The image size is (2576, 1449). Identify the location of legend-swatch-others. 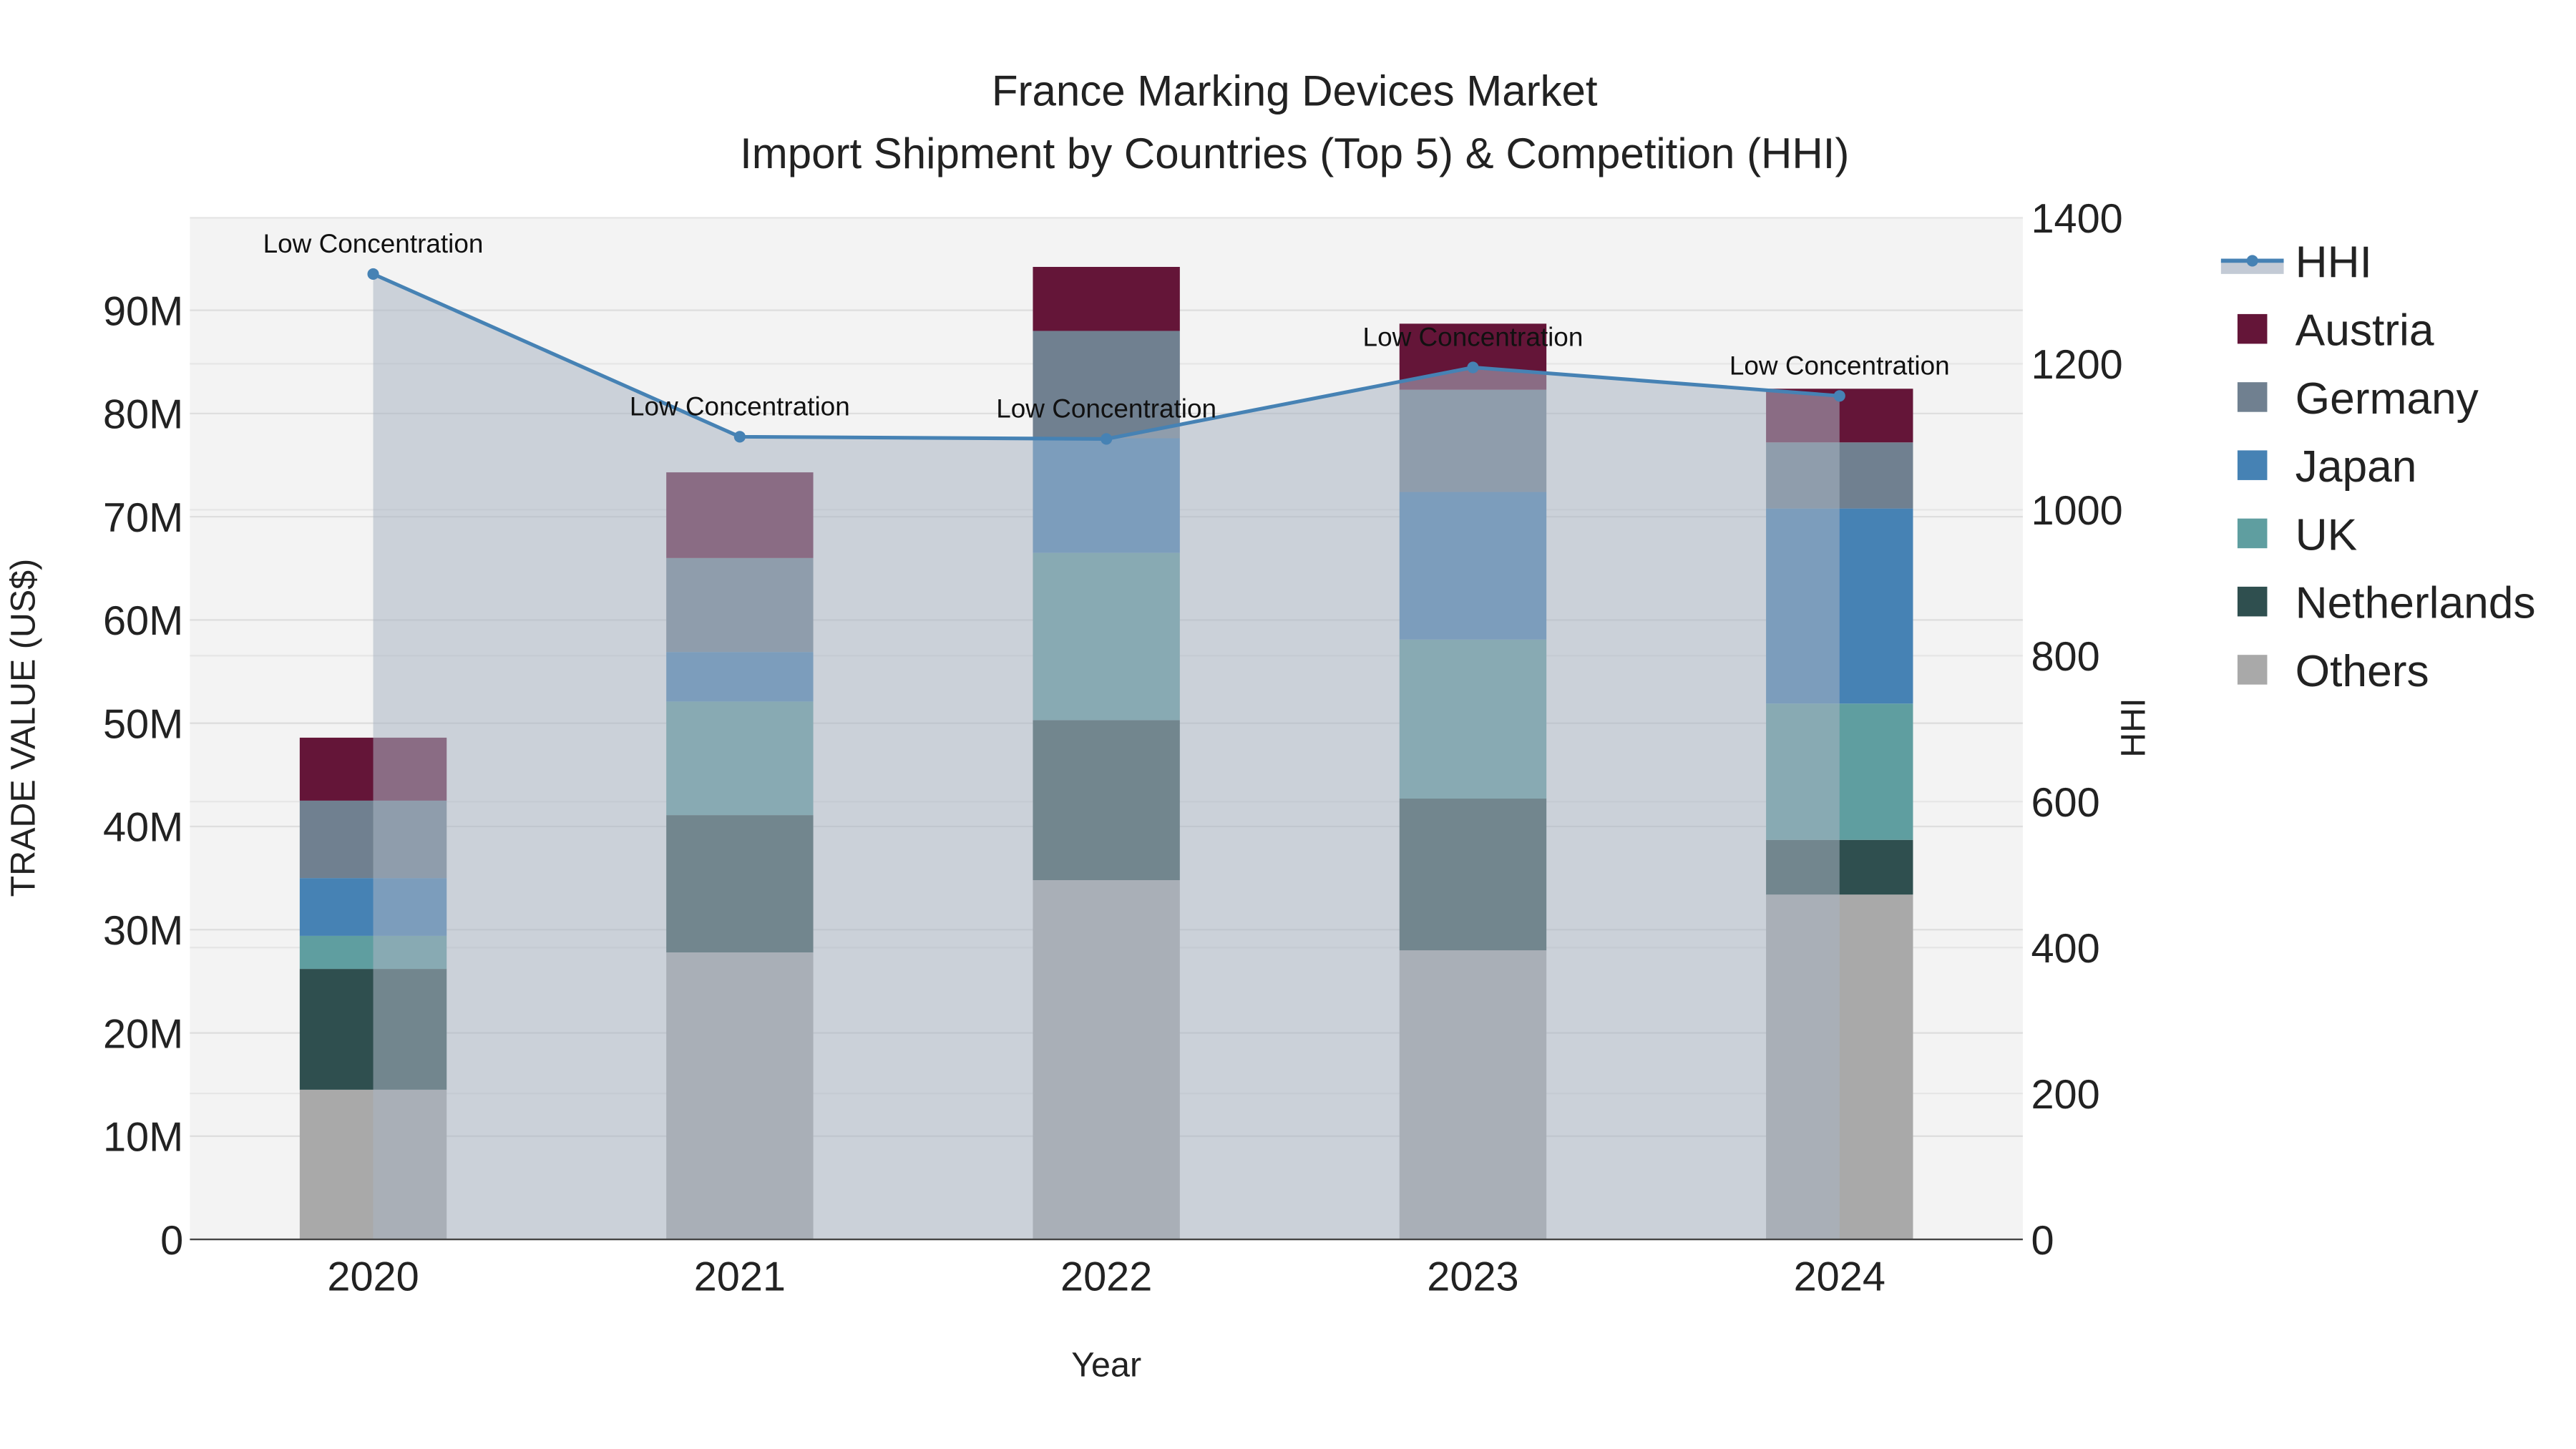
(2252, 670).